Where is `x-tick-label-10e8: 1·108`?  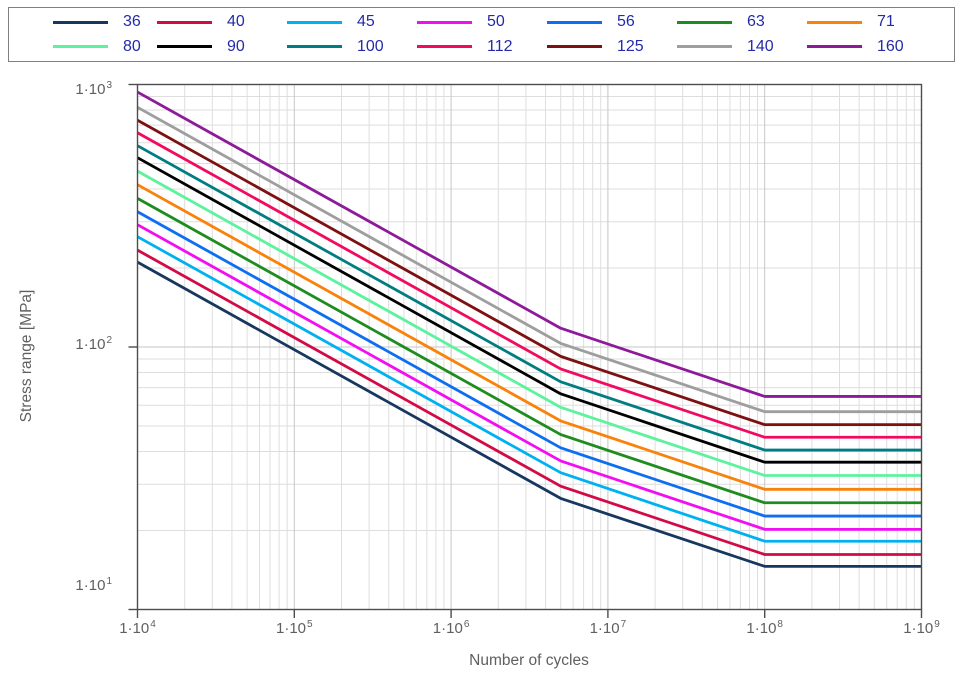 x-tick-label-10e8: 1·108 is located at coordinates (765, 628).